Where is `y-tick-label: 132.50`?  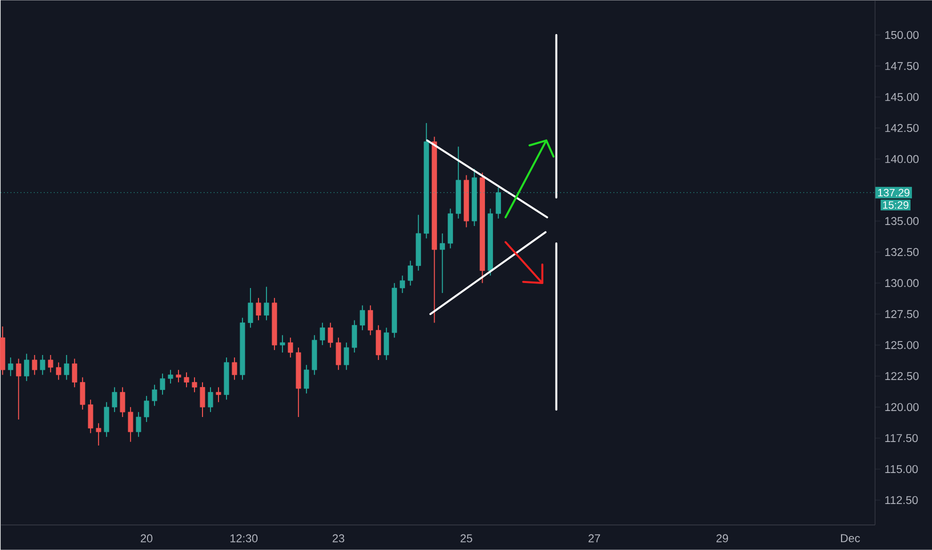
y-tick-label: 132.50 is located at coordinates (902, 252).